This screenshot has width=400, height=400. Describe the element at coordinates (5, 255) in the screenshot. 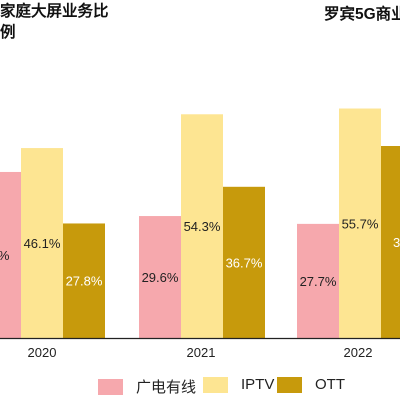

I see `data-label-cable-2020: 4%` at that location.